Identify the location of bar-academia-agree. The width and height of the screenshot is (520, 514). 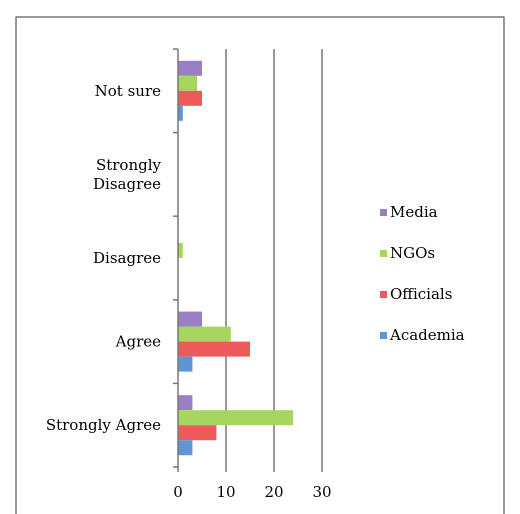
(185, 364).